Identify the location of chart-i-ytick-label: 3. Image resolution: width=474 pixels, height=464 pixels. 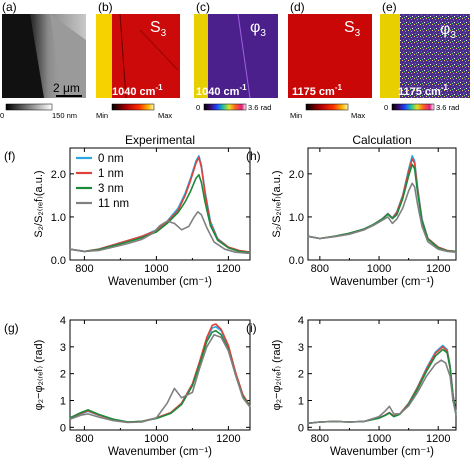
(301, 348).